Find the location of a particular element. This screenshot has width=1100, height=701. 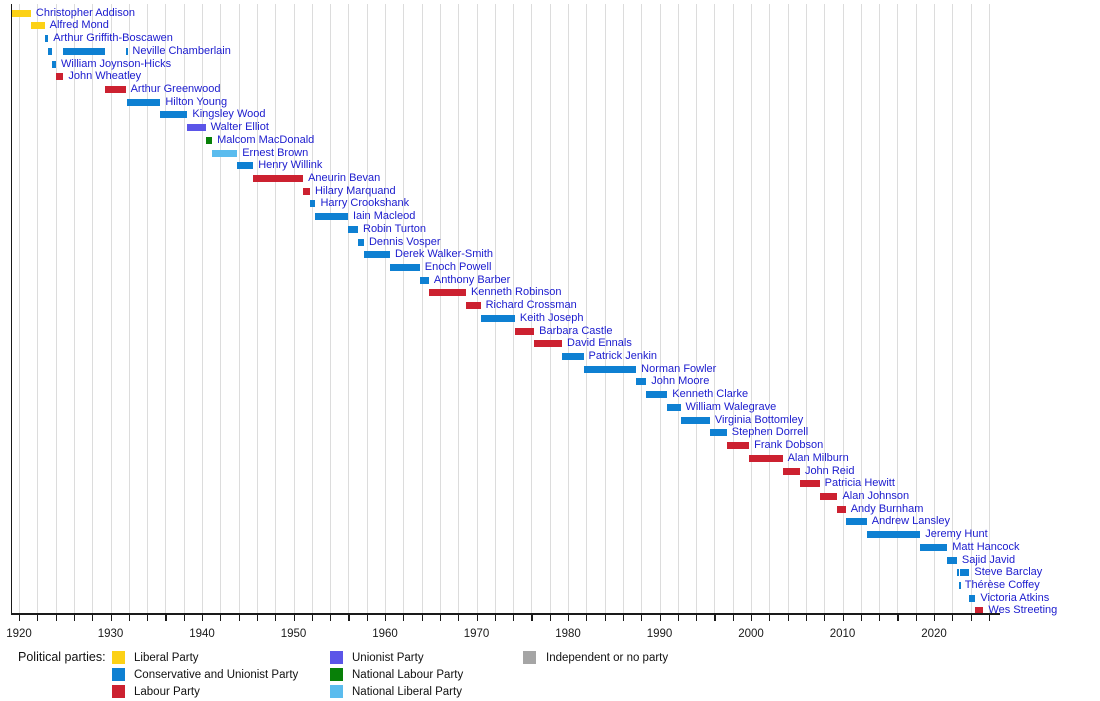

person-label: Andrew Lansley is located at coordinates (911, 521).